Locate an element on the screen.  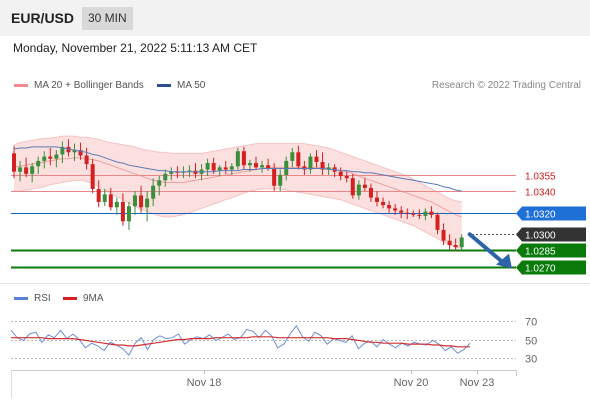
rsi-tick-label: 30 is located at coordinates (531, 360).